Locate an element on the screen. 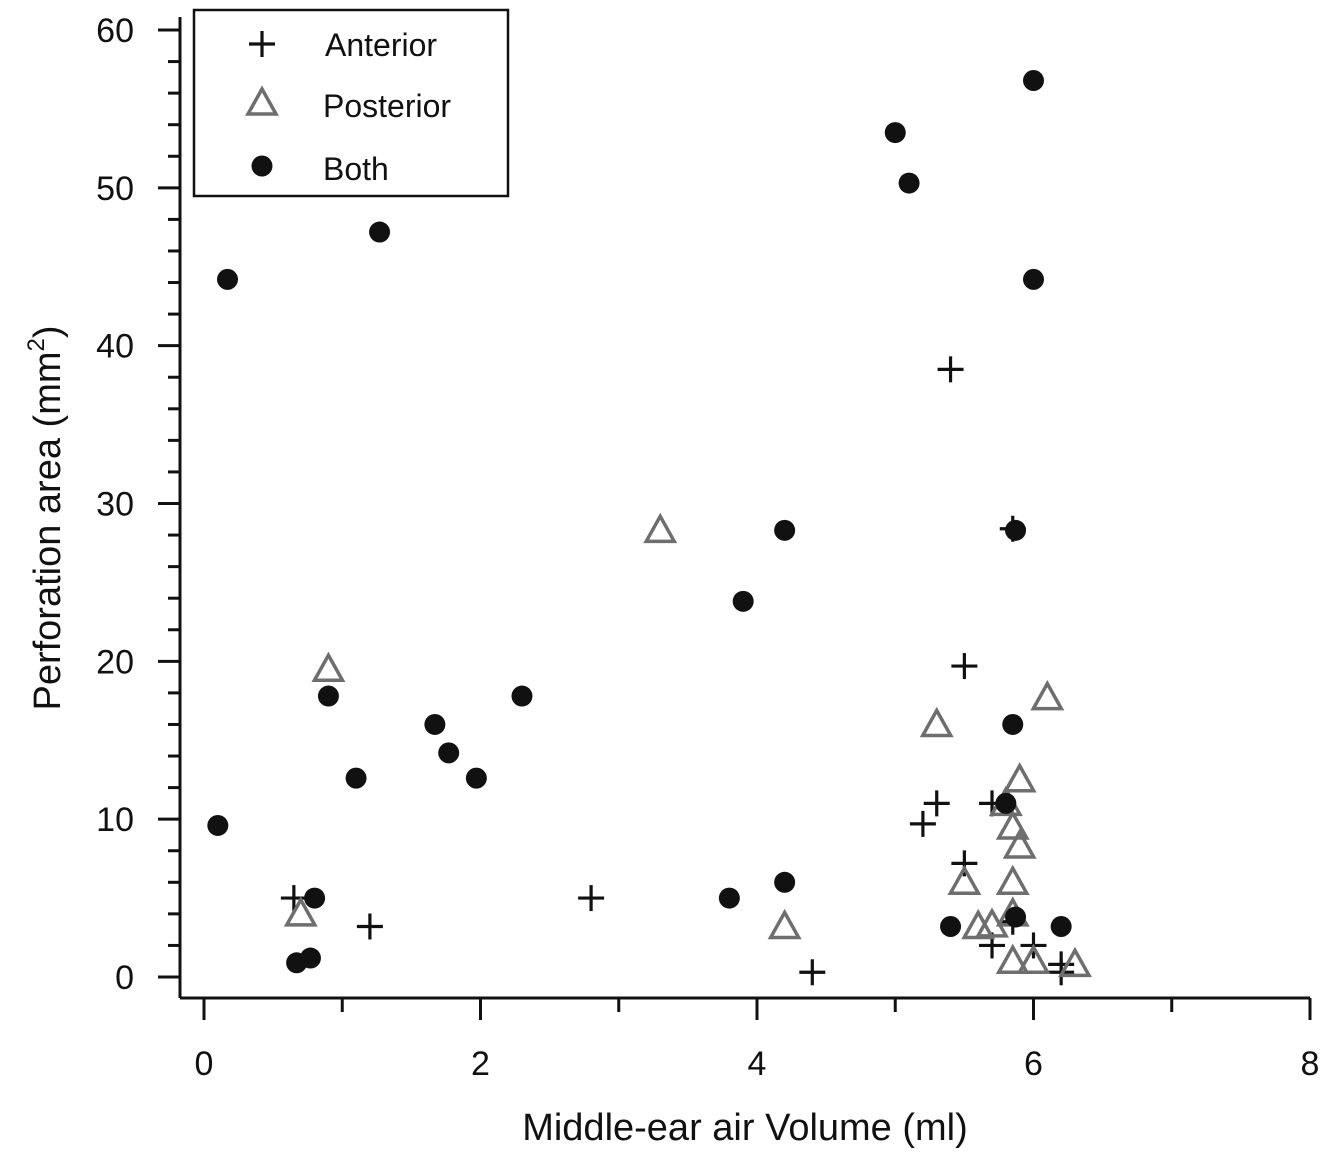  y-tick-label: 50 is located at coordinates (115, 189).